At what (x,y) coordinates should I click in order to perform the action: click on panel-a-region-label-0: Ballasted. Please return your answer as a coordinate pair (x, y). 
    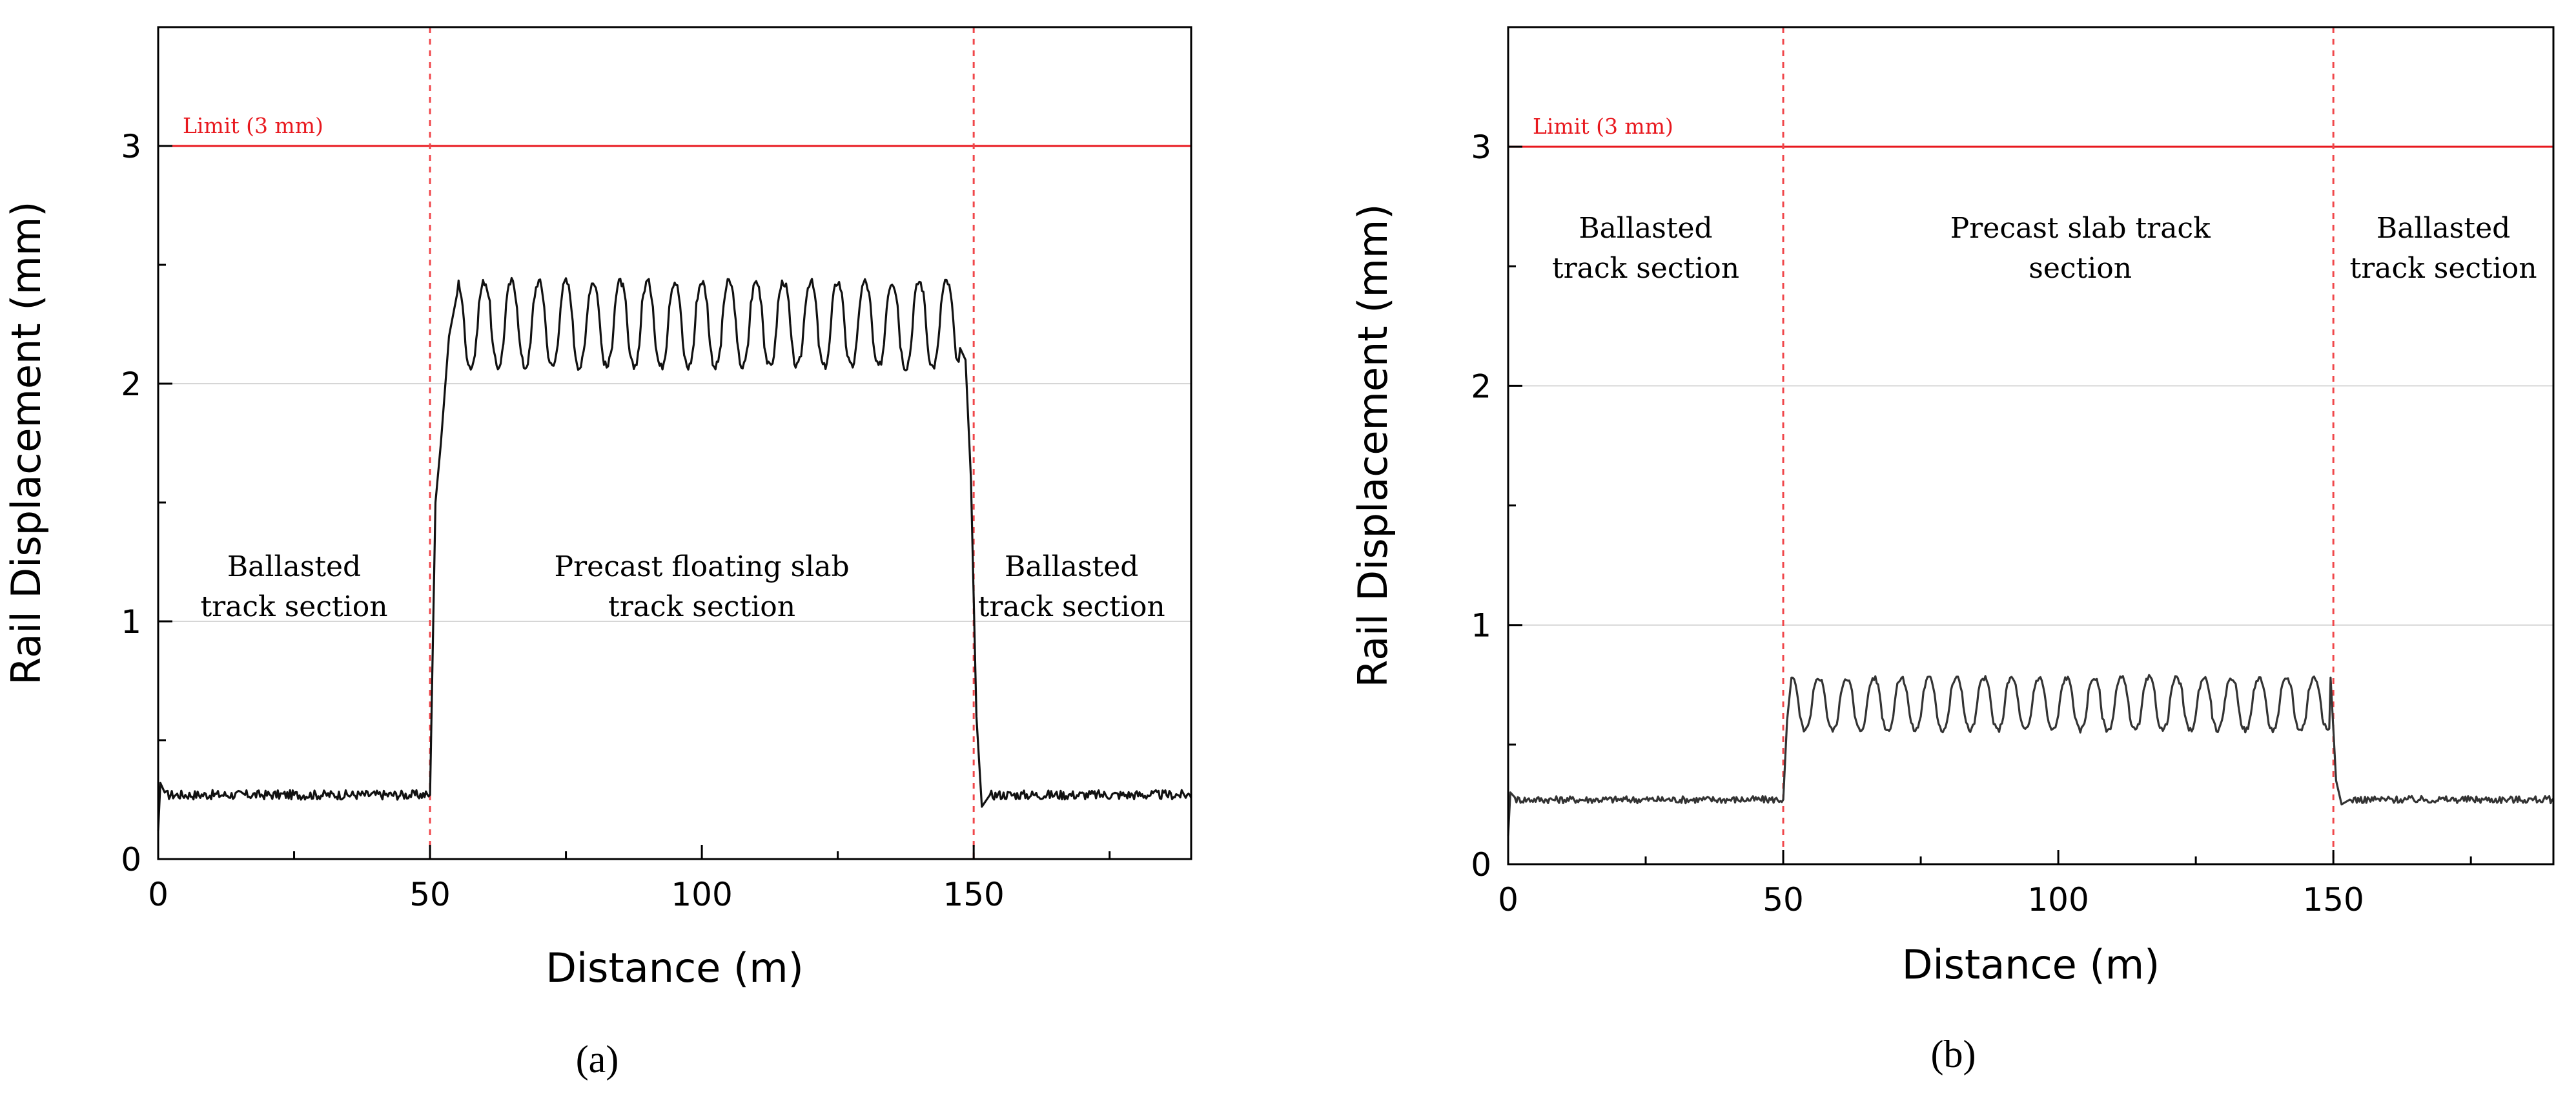
    Looking at the image, I should click on (294, 566).